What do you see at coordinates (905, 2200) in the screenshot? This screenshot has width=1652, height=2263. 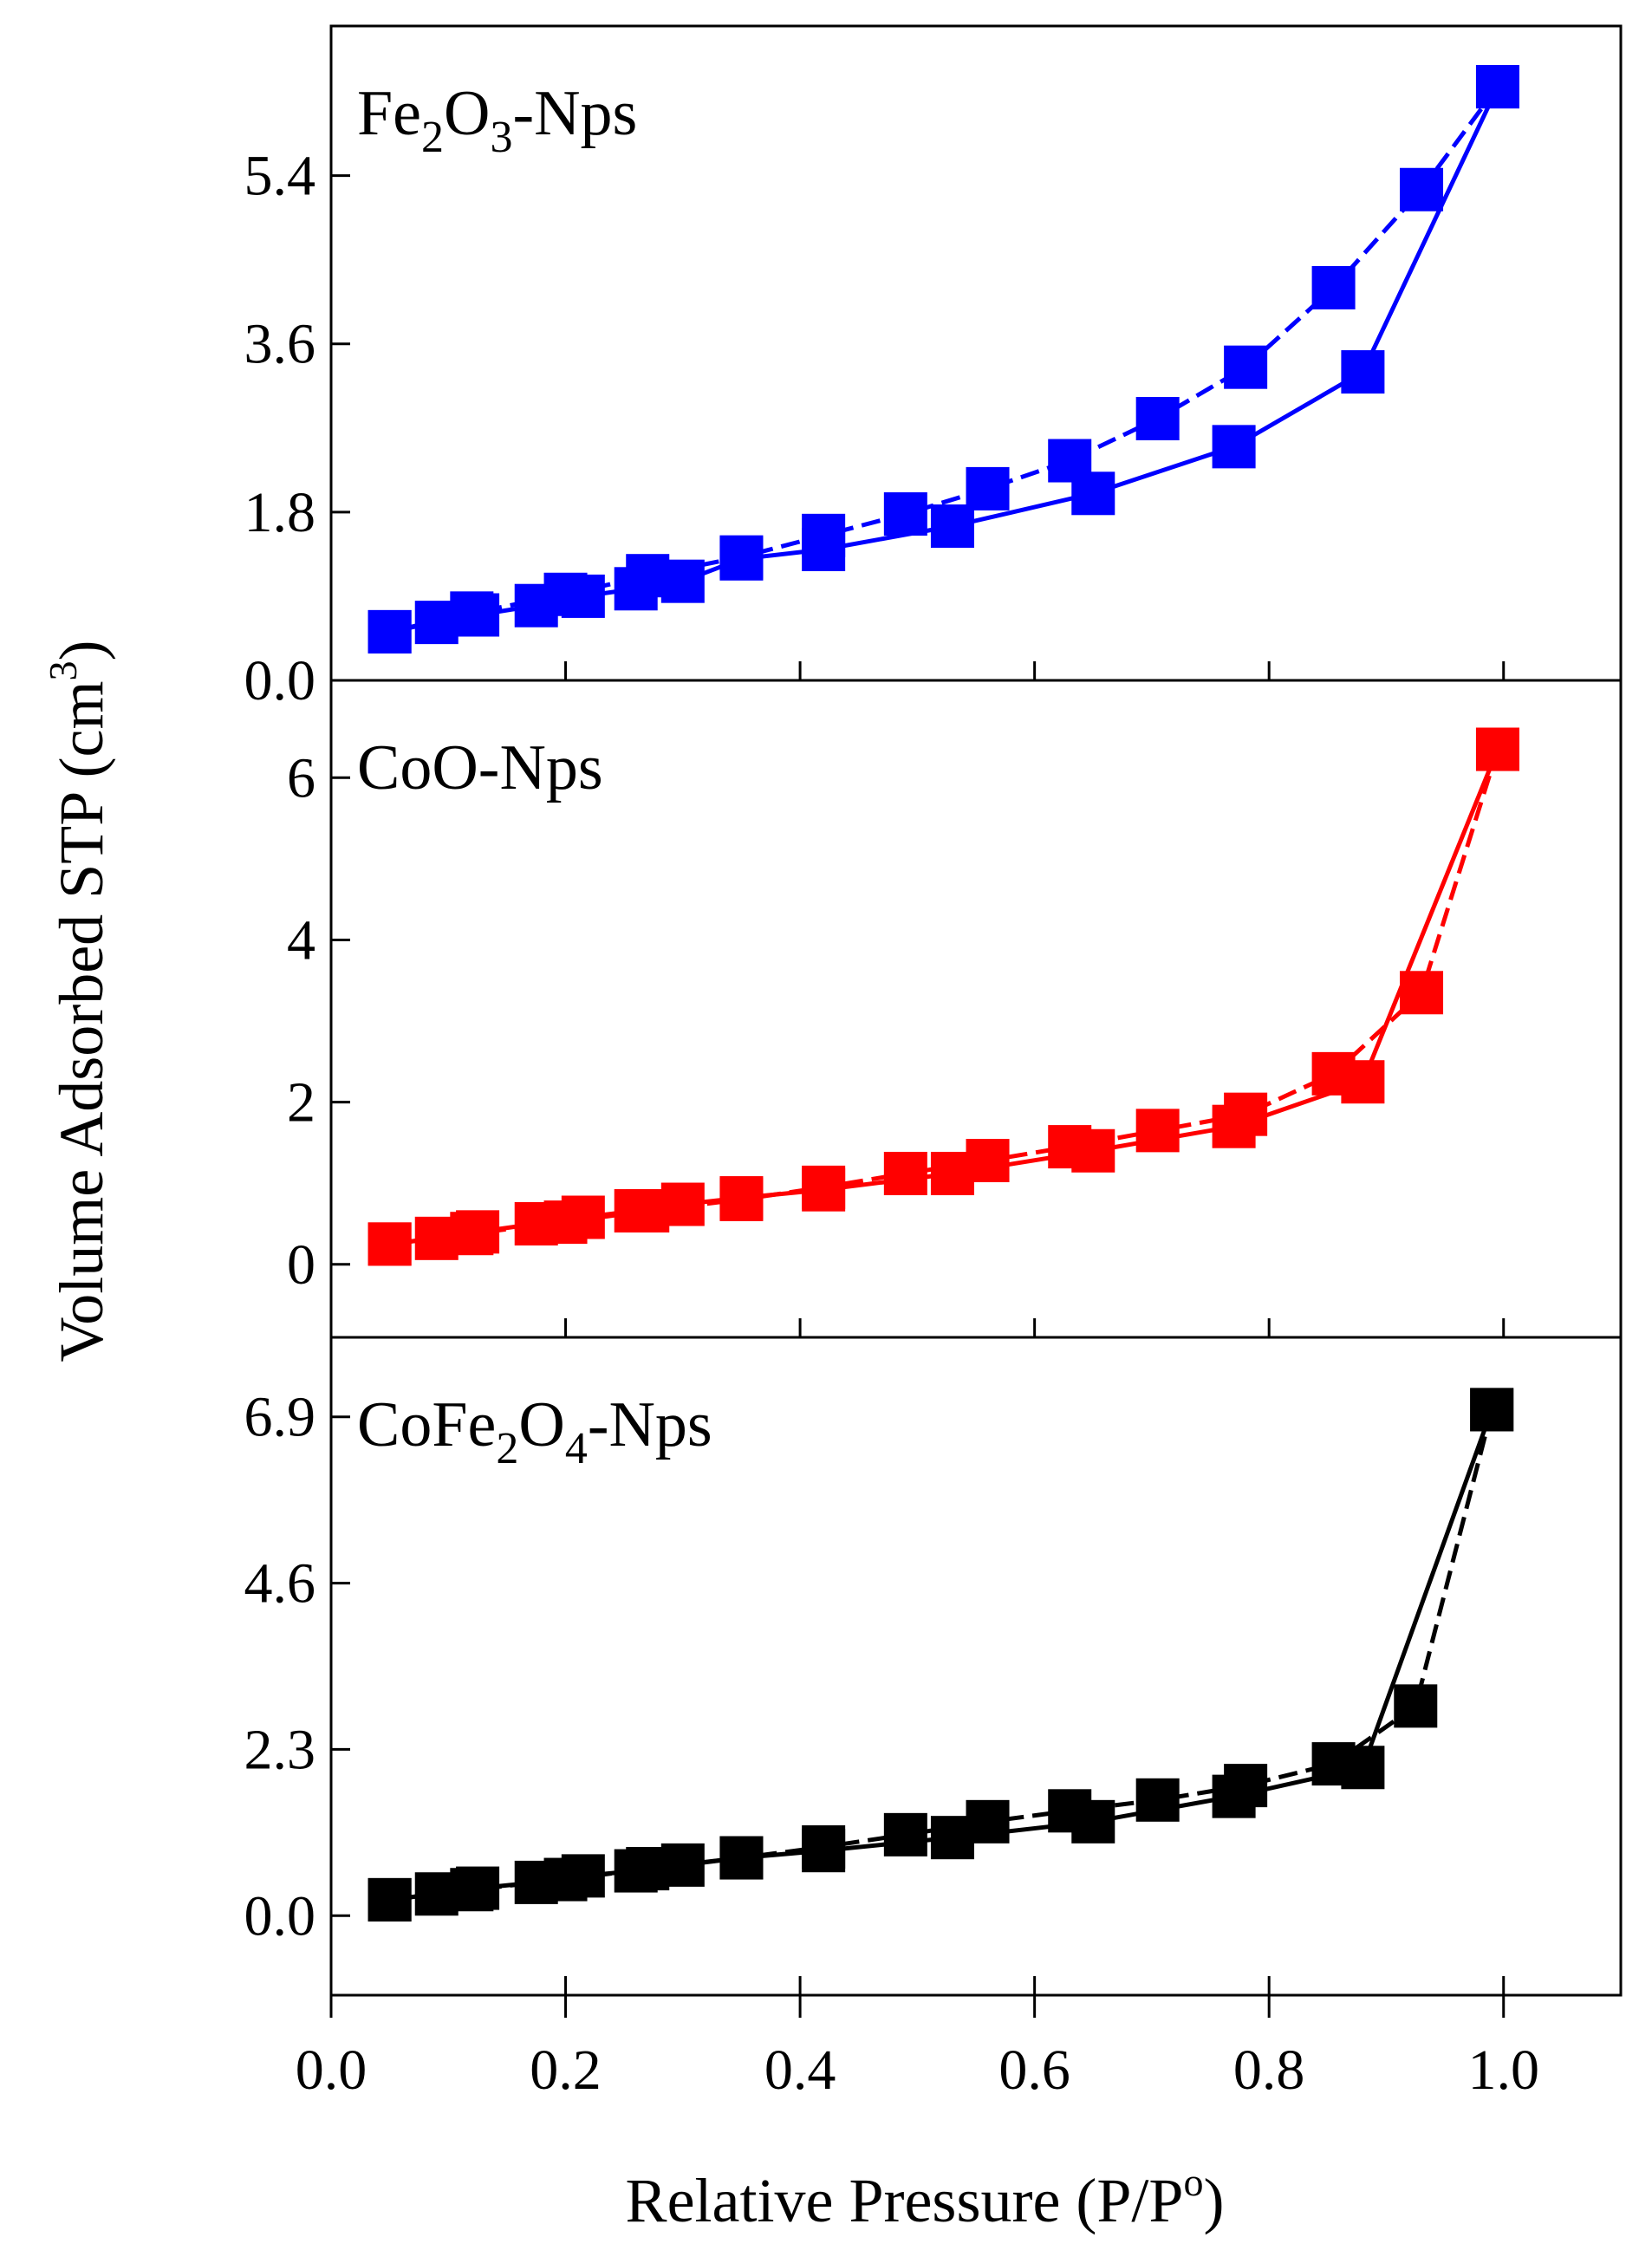 I see `x-axis-title-main: Relative Pressure (P/P` at bounding box center [905, 2200].